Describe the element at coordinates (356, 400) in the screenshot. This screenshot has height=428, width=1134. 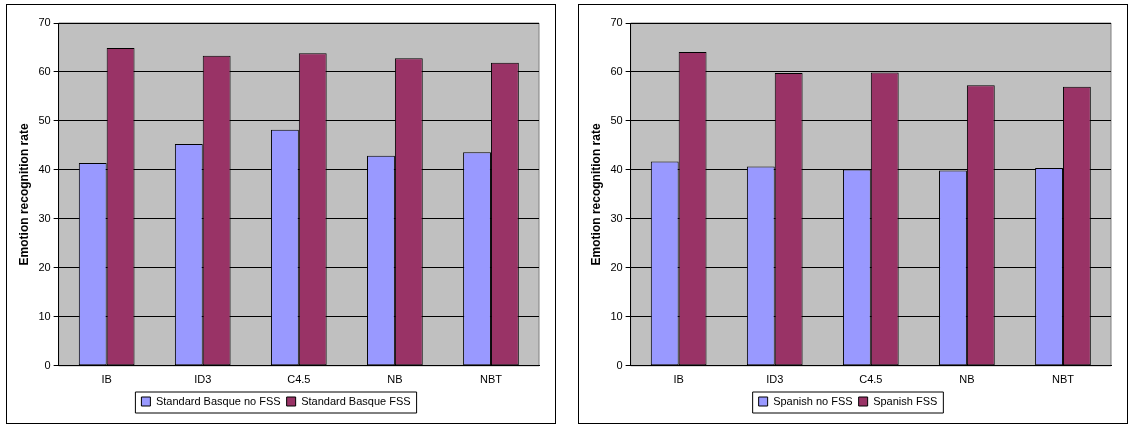
I see `legend-label: Standard Basque FSS` at that location.